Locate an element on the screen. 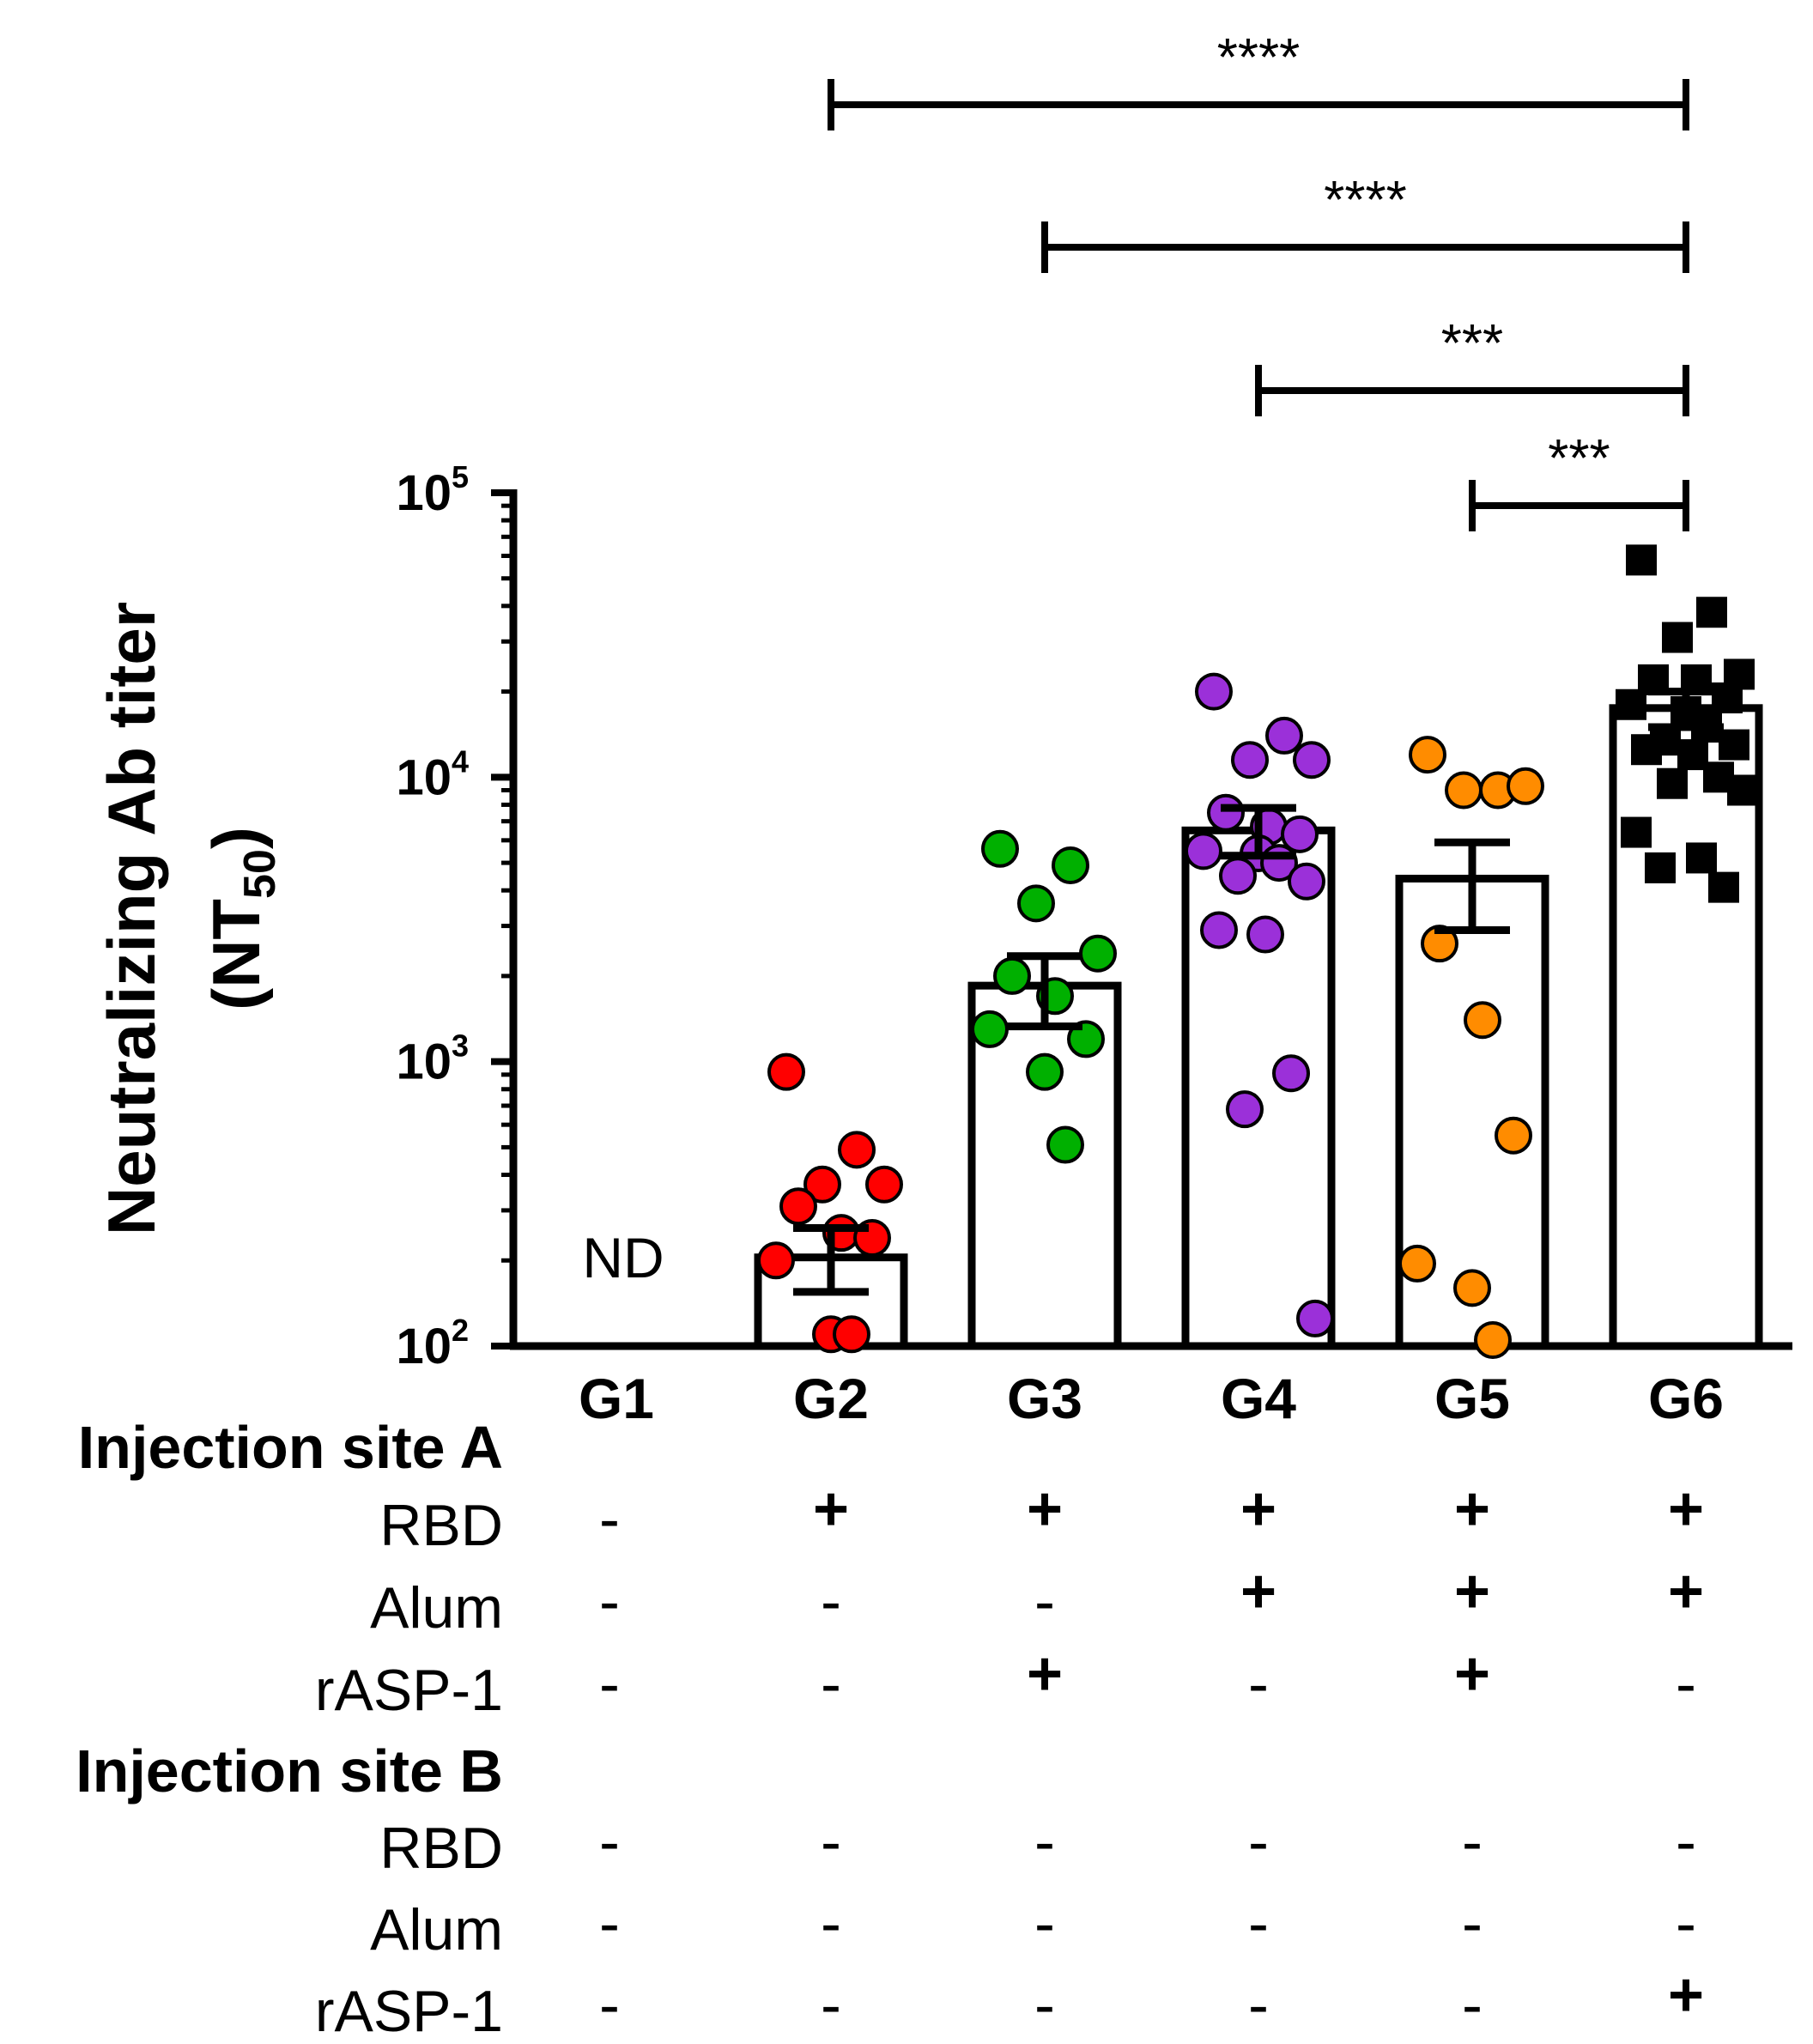 This screenshot has width=1813, height=2044. x-tick-label-g6: G6 is located at coordinates (1686, 1398).